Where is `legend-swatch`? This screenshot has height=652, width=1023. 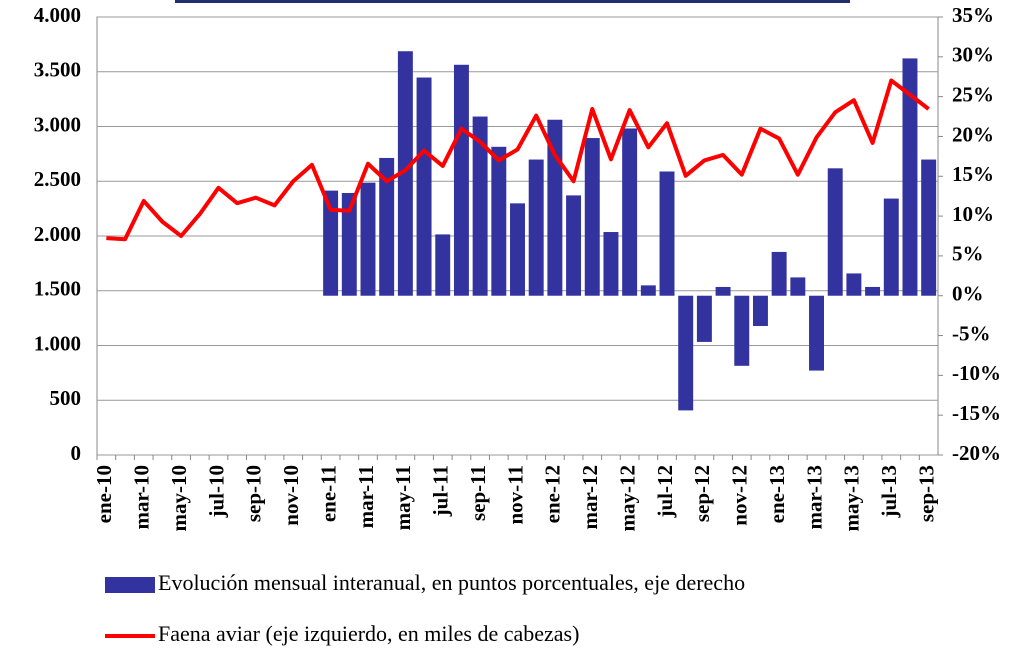 legend-swatch is located at coordinates (130, 585).